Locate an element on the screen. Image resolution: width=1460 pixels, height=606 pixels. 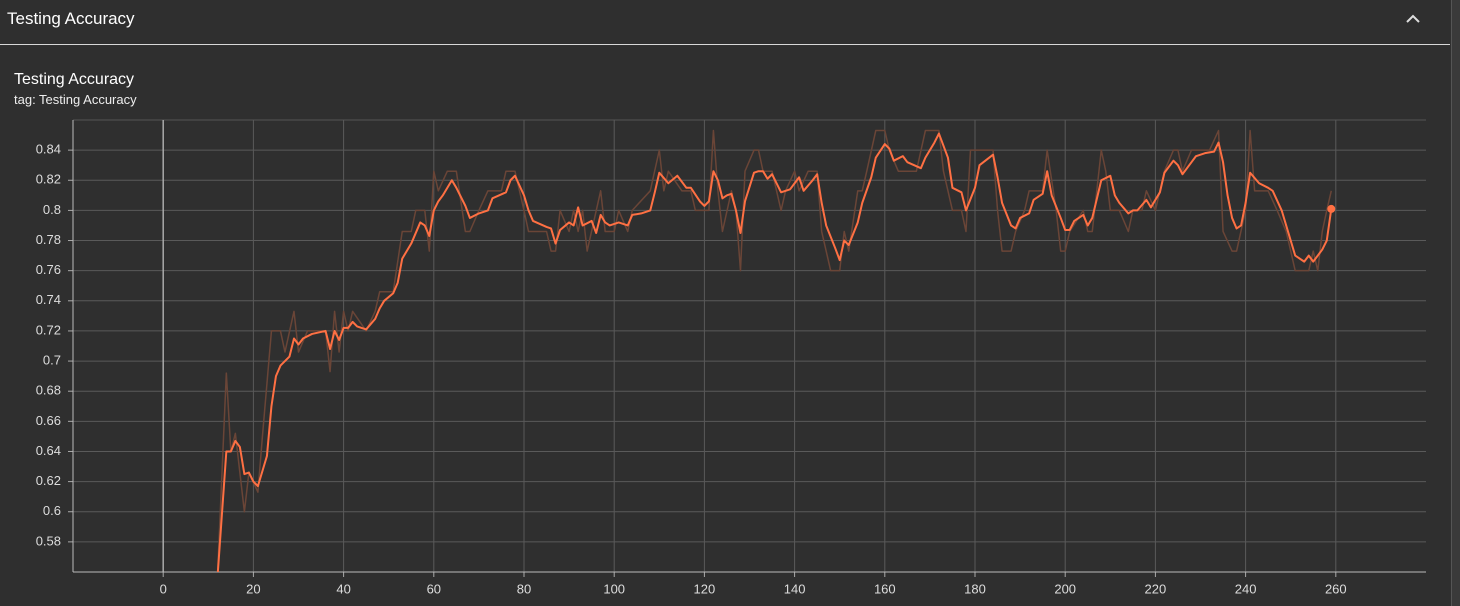
section-title: Testing Accuracy is located at coordinates (71, 18).